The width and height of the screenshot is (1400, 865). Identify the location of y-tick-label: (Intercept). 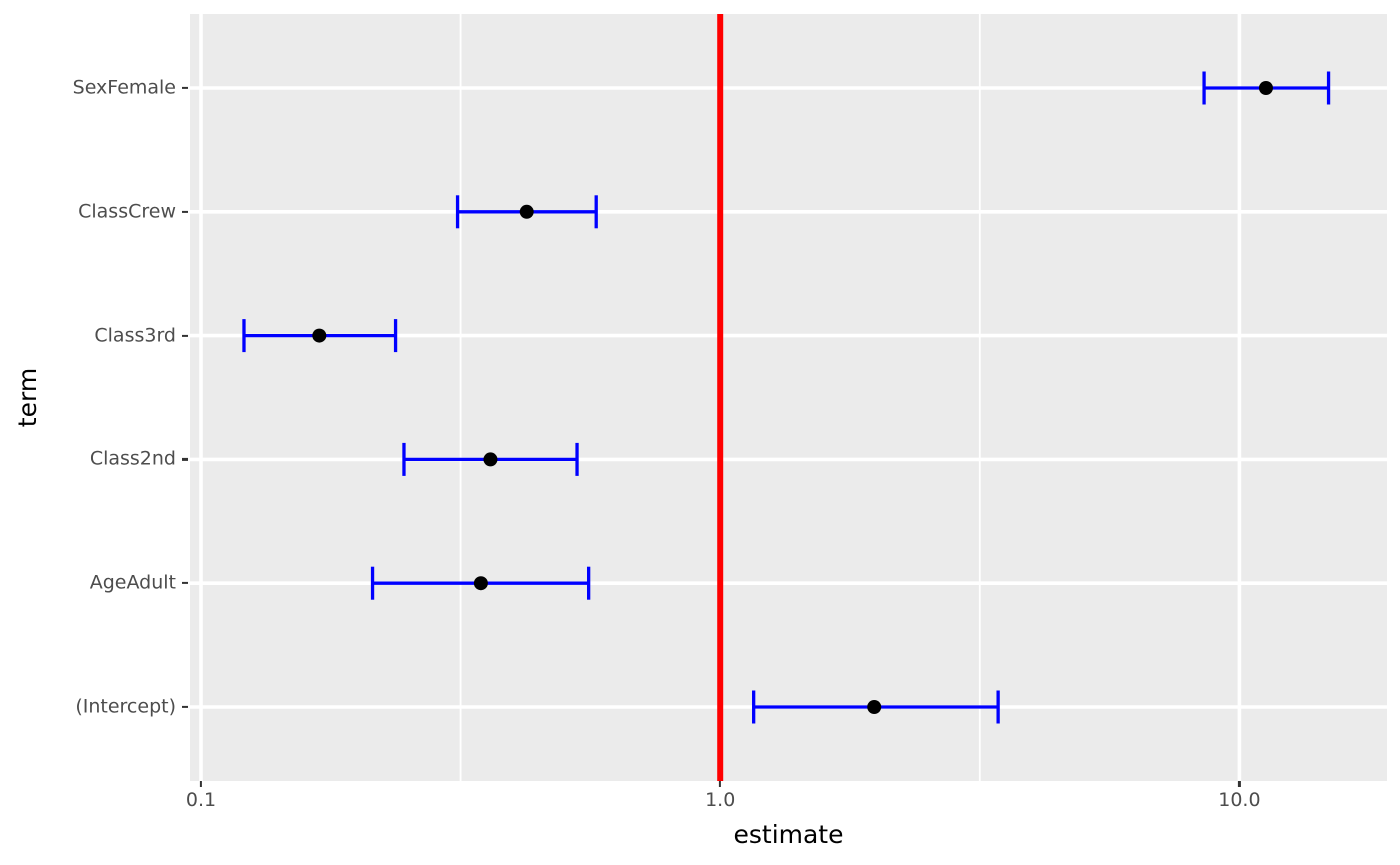
(125, 706).